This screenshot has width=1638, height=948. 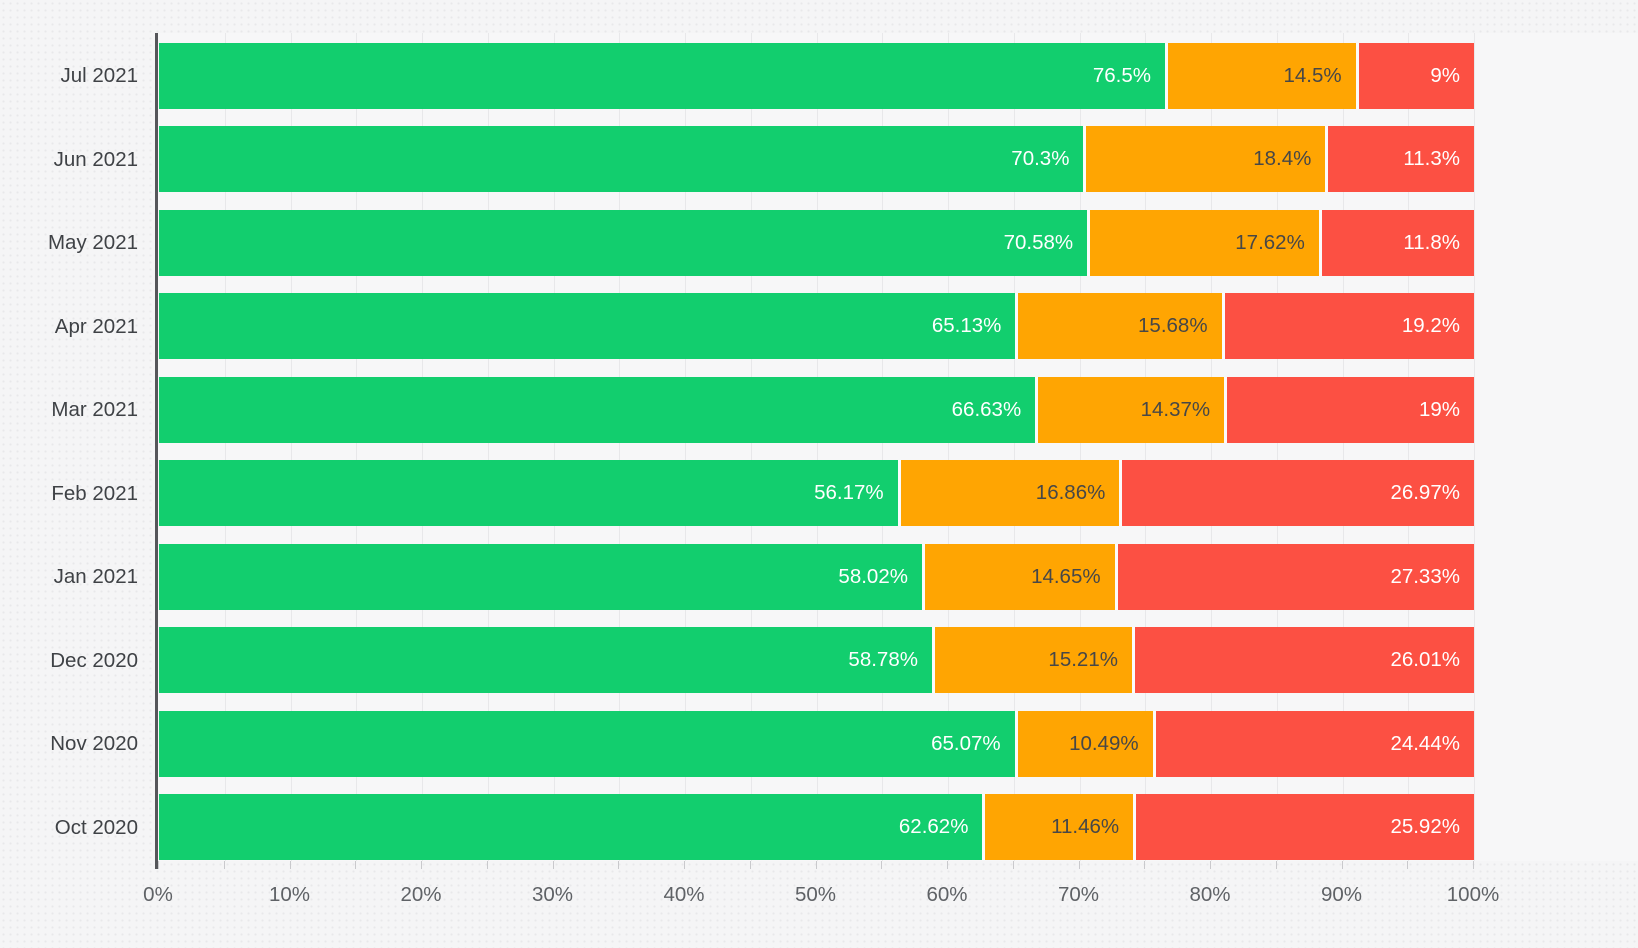 What do you see at coordinates (623, 242) in the screenshot?
I see `segment-green: 70.58%` at bounding box center [623, 242].